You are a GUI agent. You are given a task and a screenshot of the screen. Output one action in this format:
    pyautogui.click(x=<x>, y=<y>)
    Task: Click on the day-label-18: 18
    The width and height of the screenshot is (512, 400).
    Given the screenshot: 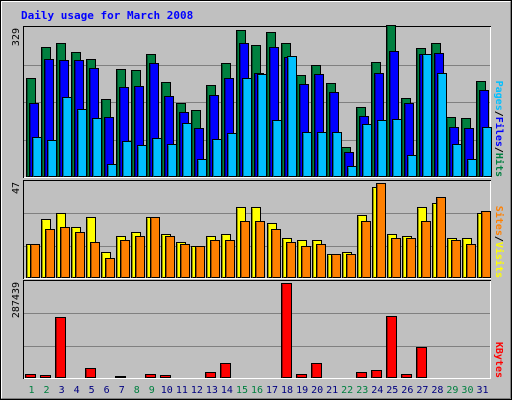 What is the action you would take?
    pyautogui.click(x=287, y=390)
    